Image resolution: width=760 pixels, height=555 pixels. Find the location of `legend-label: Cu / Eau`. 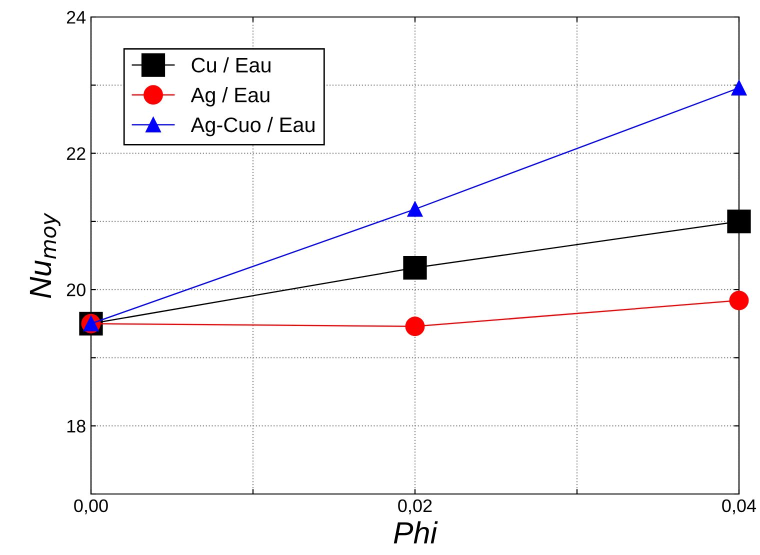

legend-label: Cu / Eau is located at coordinates (231, 65).